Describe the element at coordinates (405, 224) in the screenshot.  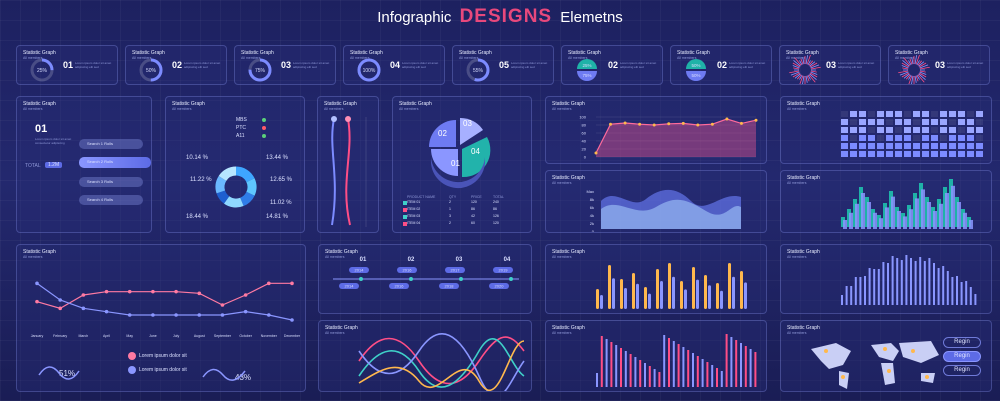
I see `row-marker` at that location.